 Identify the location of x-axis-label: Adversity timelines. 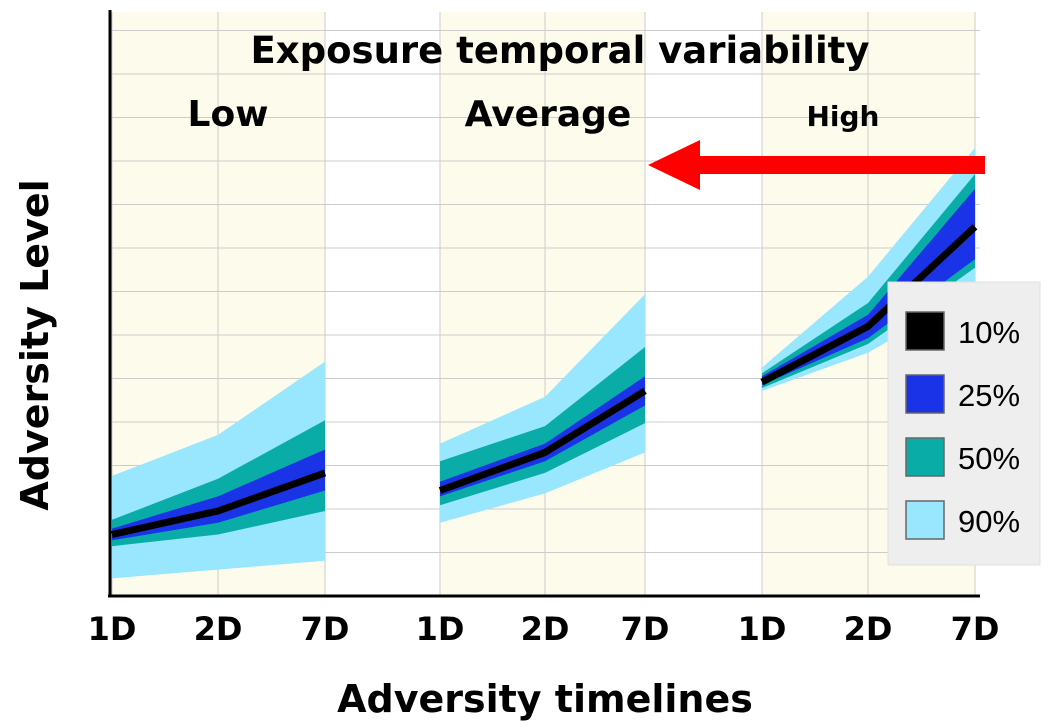
(545, 699).